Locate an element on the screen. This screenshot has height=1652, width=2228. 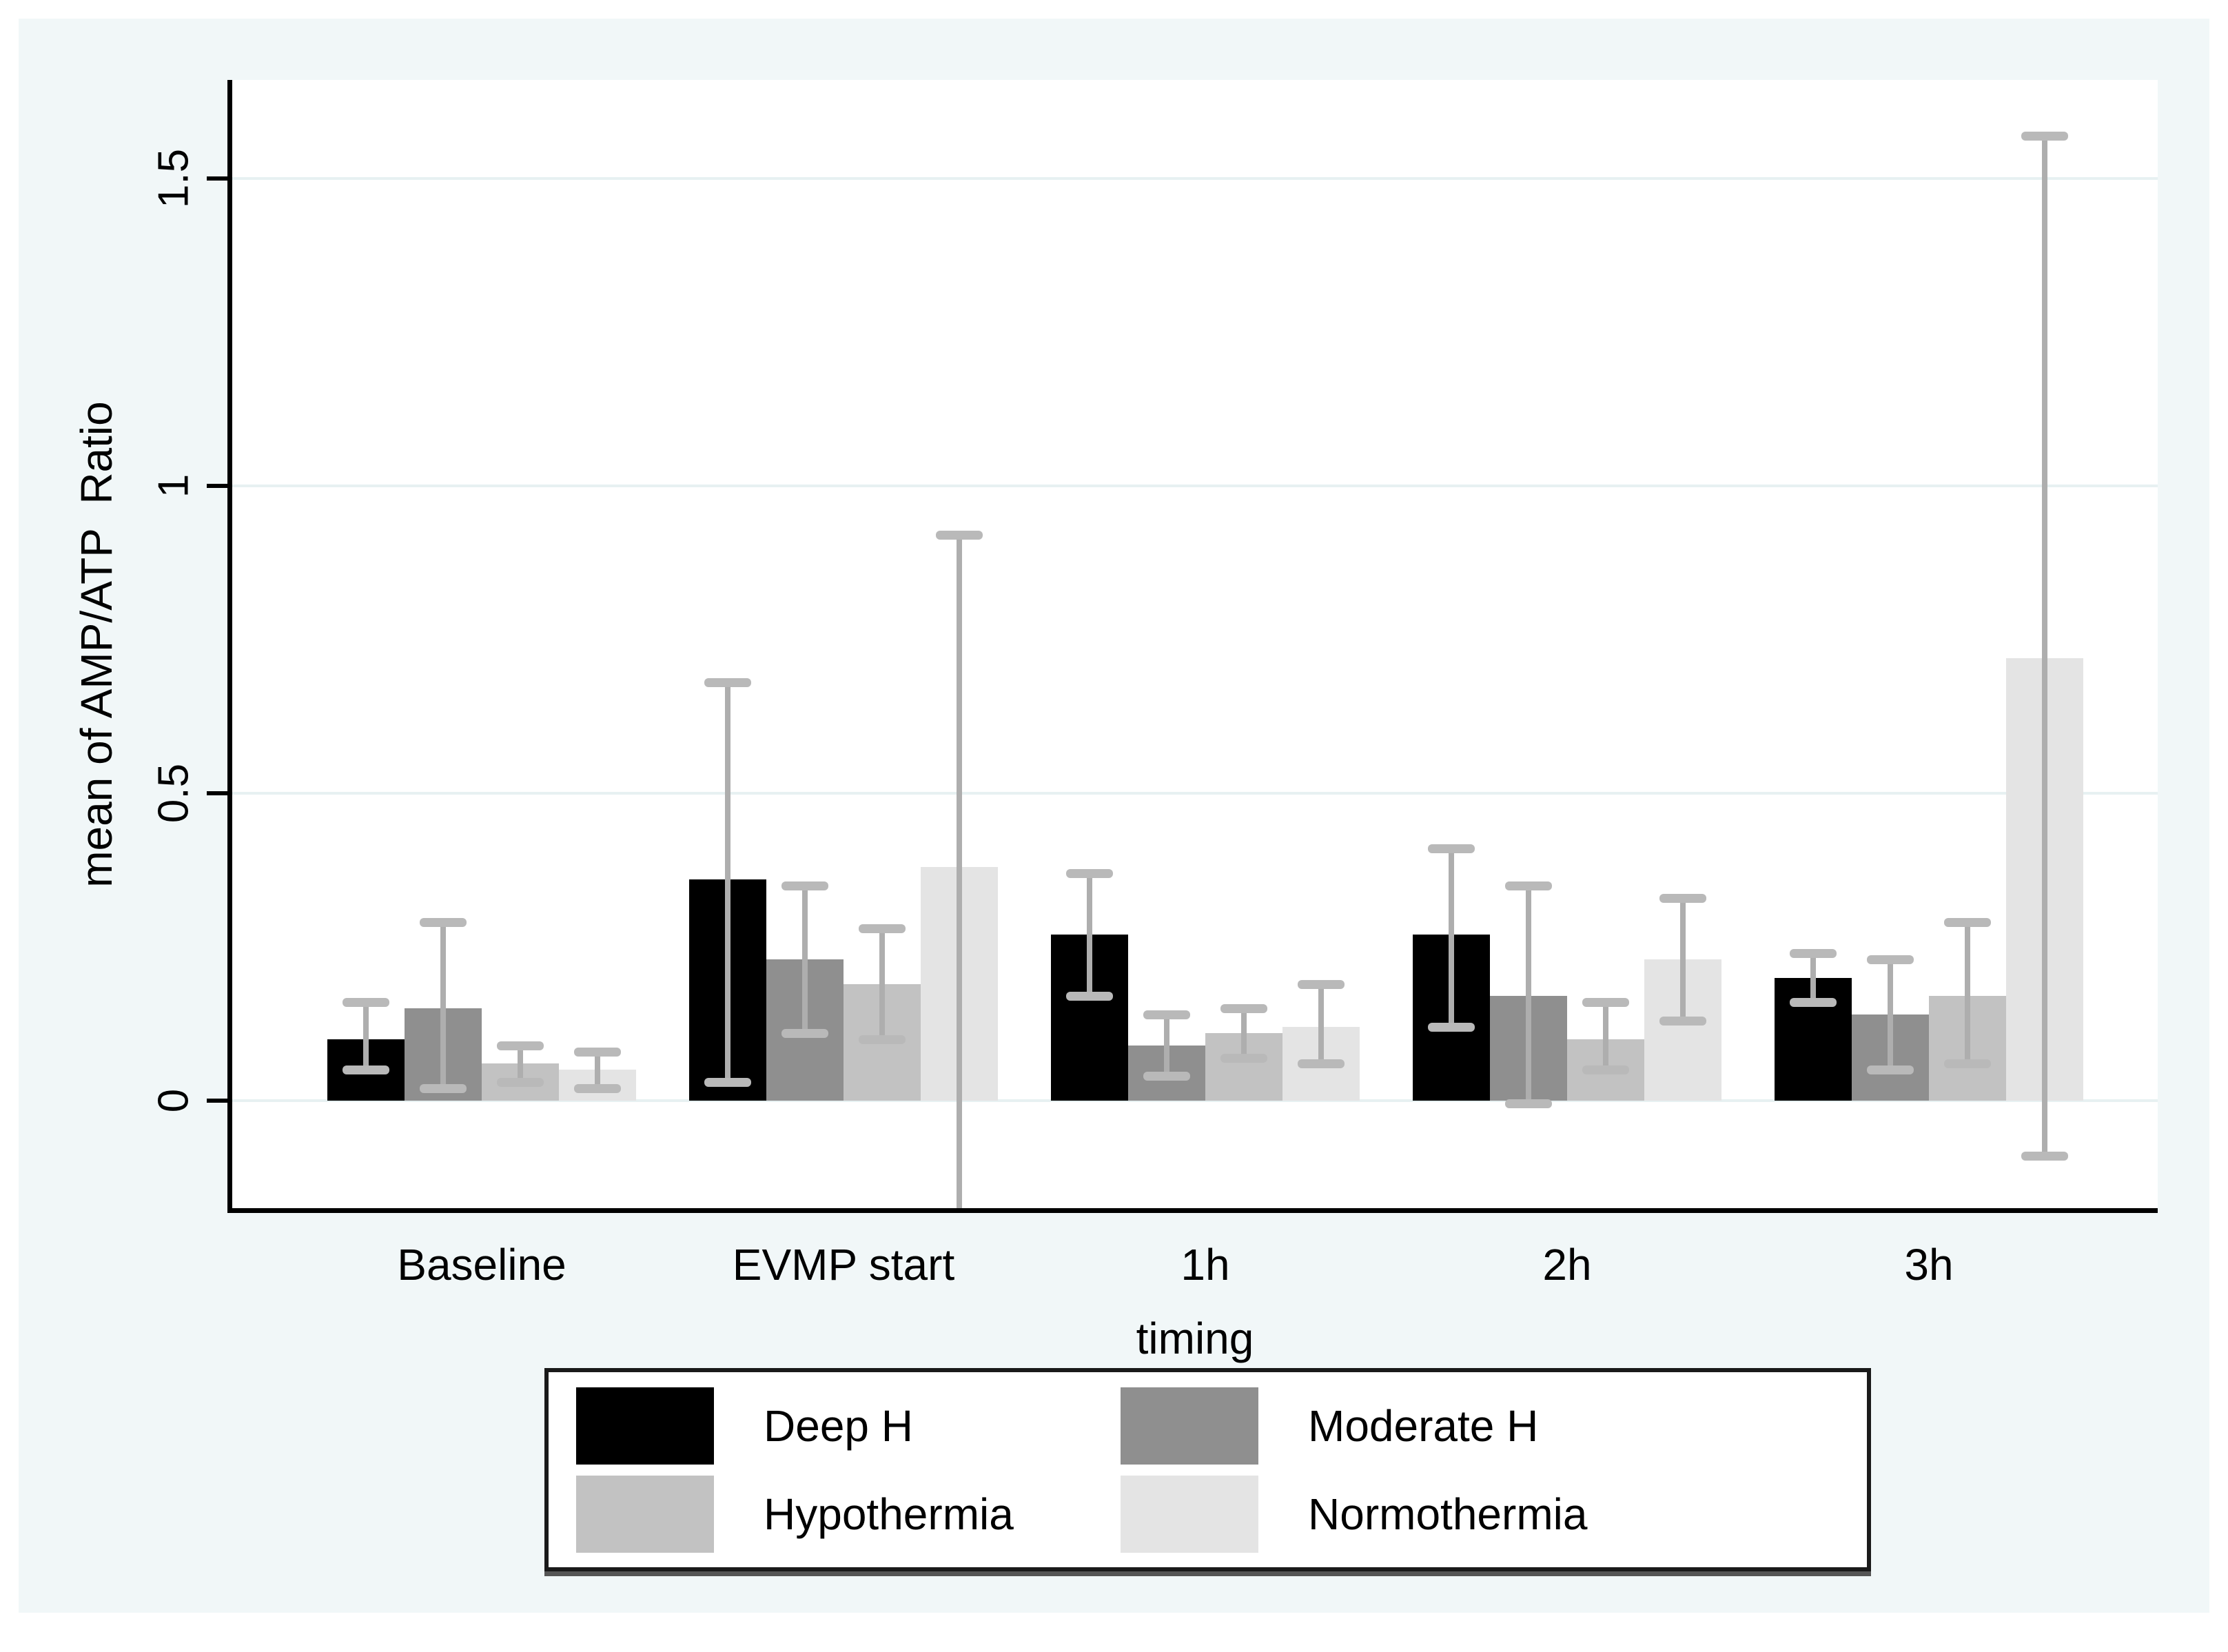
error-bar-cap-top-Deep H-EVMP start is located at coordinates (727, 683).